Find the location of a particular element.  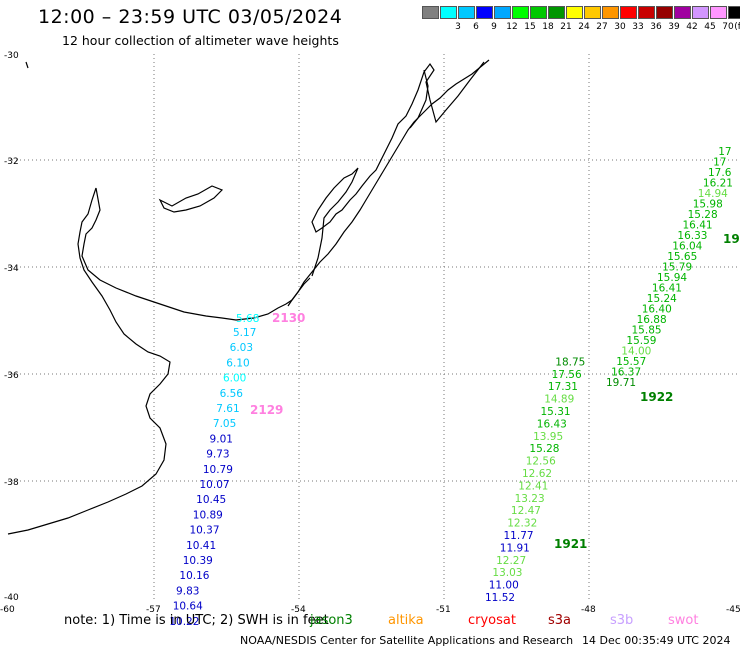

wave-height-label: 12.32 is located at coordinates (522, 524).